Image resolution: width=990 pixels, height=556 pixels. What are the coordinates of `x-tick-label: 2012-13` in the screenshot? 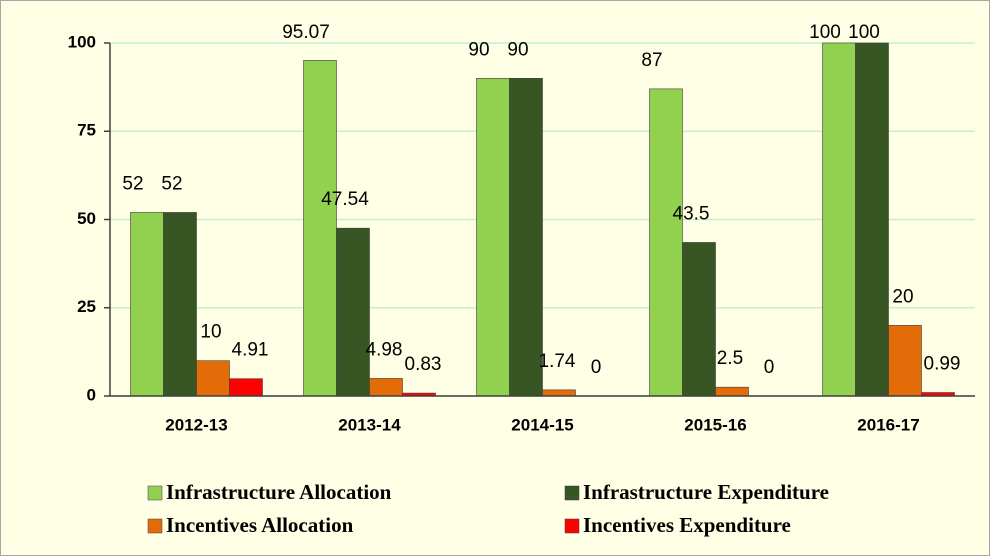 It's located at (196, 424).